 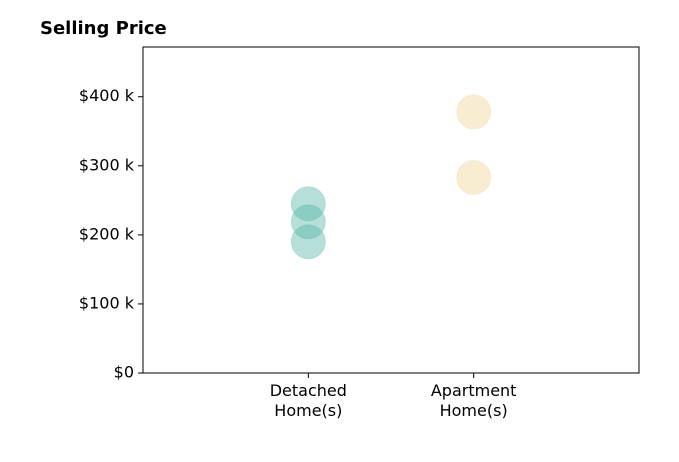 What do you see at coordinates (308, 400) in the screenshot?
I see `x-tick-label: Detached Home(s)` at bounding box center [308, 400].